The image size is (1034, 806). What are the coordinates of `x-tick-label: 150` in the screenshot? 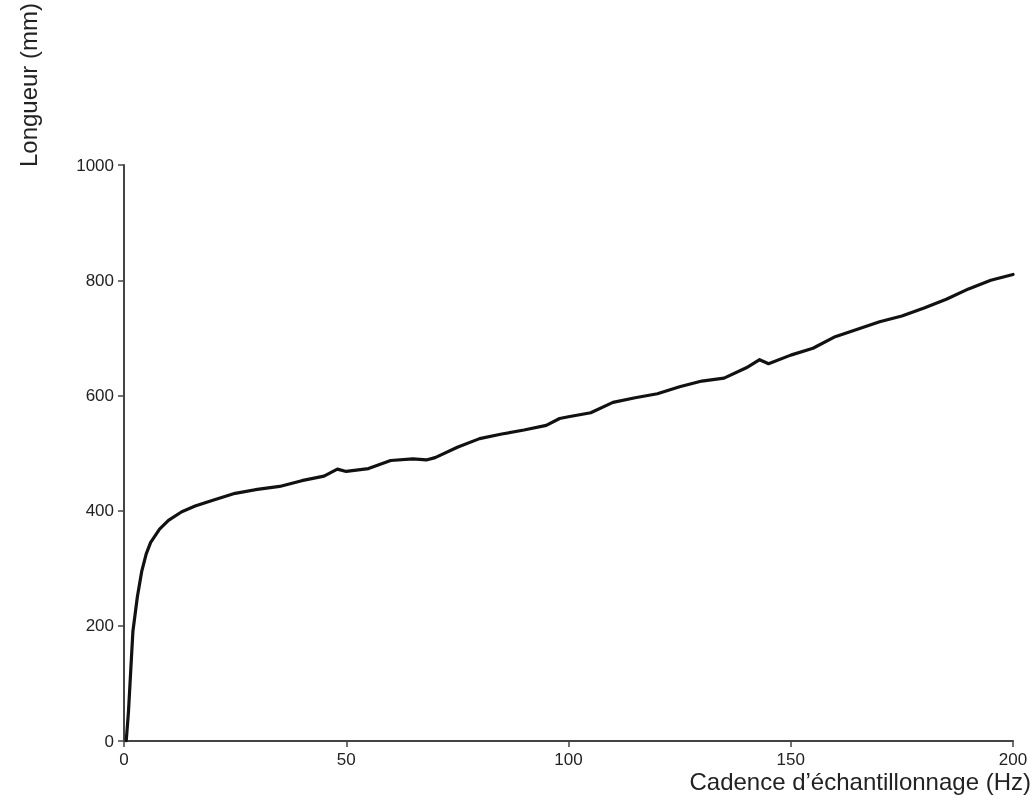 It's located at (790, 759).